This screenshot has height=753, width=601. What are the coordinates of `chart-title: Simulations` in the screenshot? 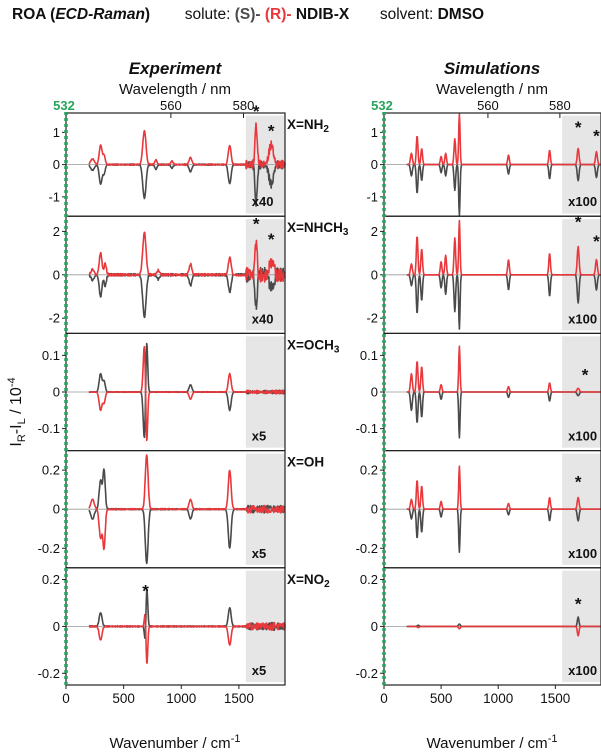 It's located at (492, 68).